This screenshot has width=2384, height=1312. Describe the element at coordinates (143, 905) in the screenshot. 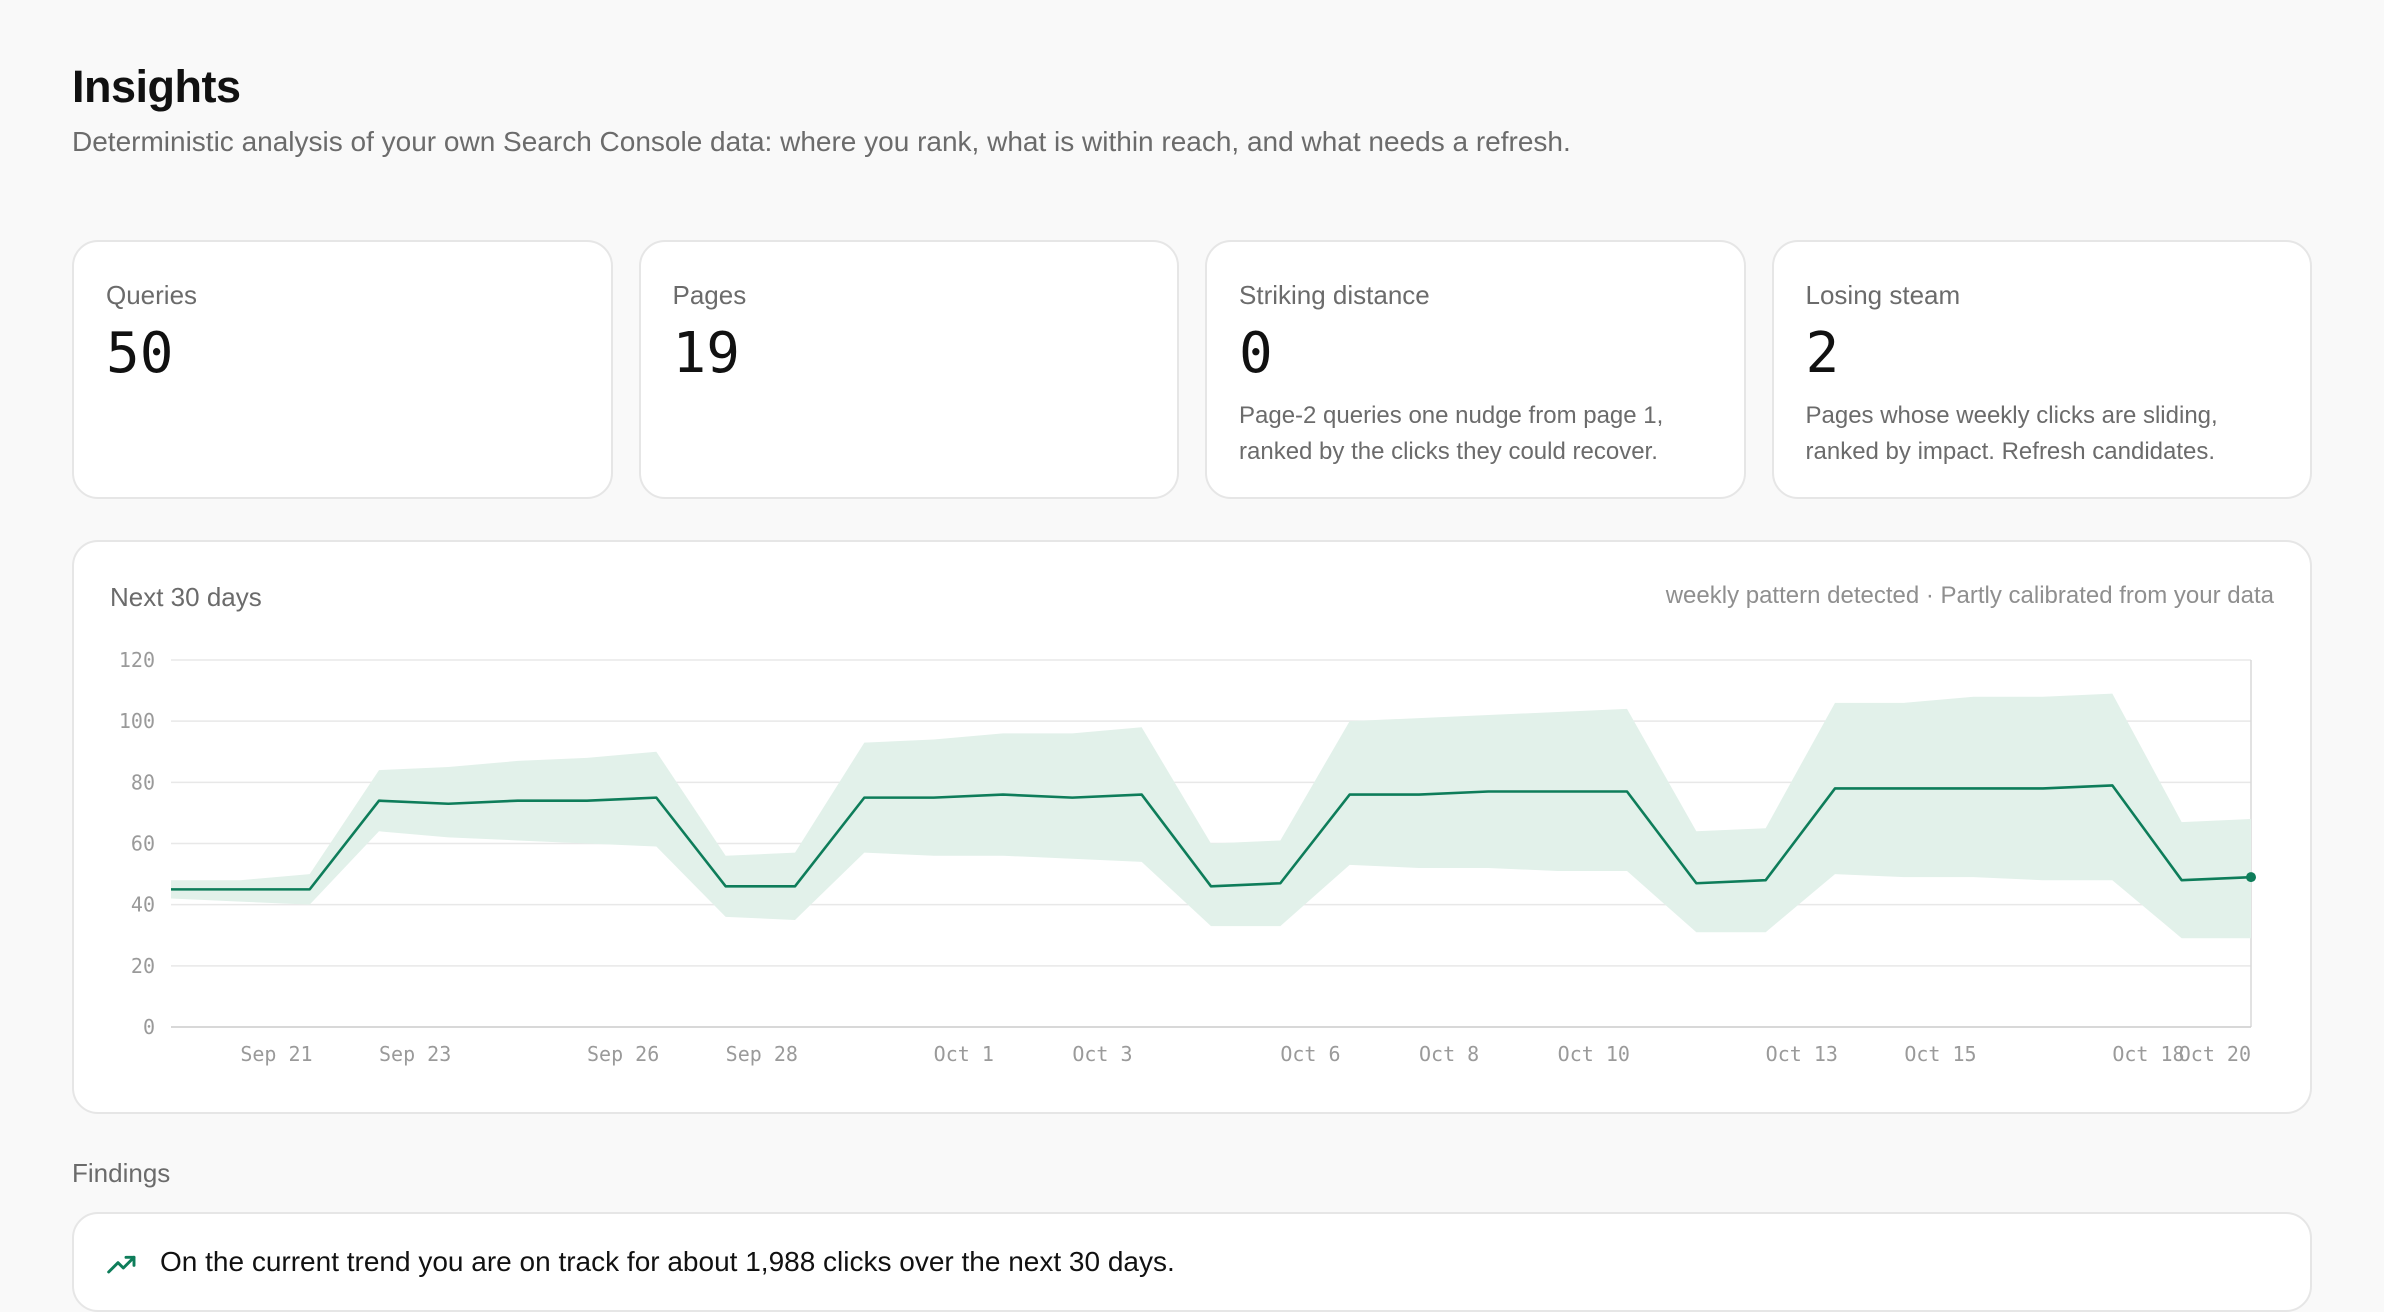

I see `y-tick-label: 40` at that location.